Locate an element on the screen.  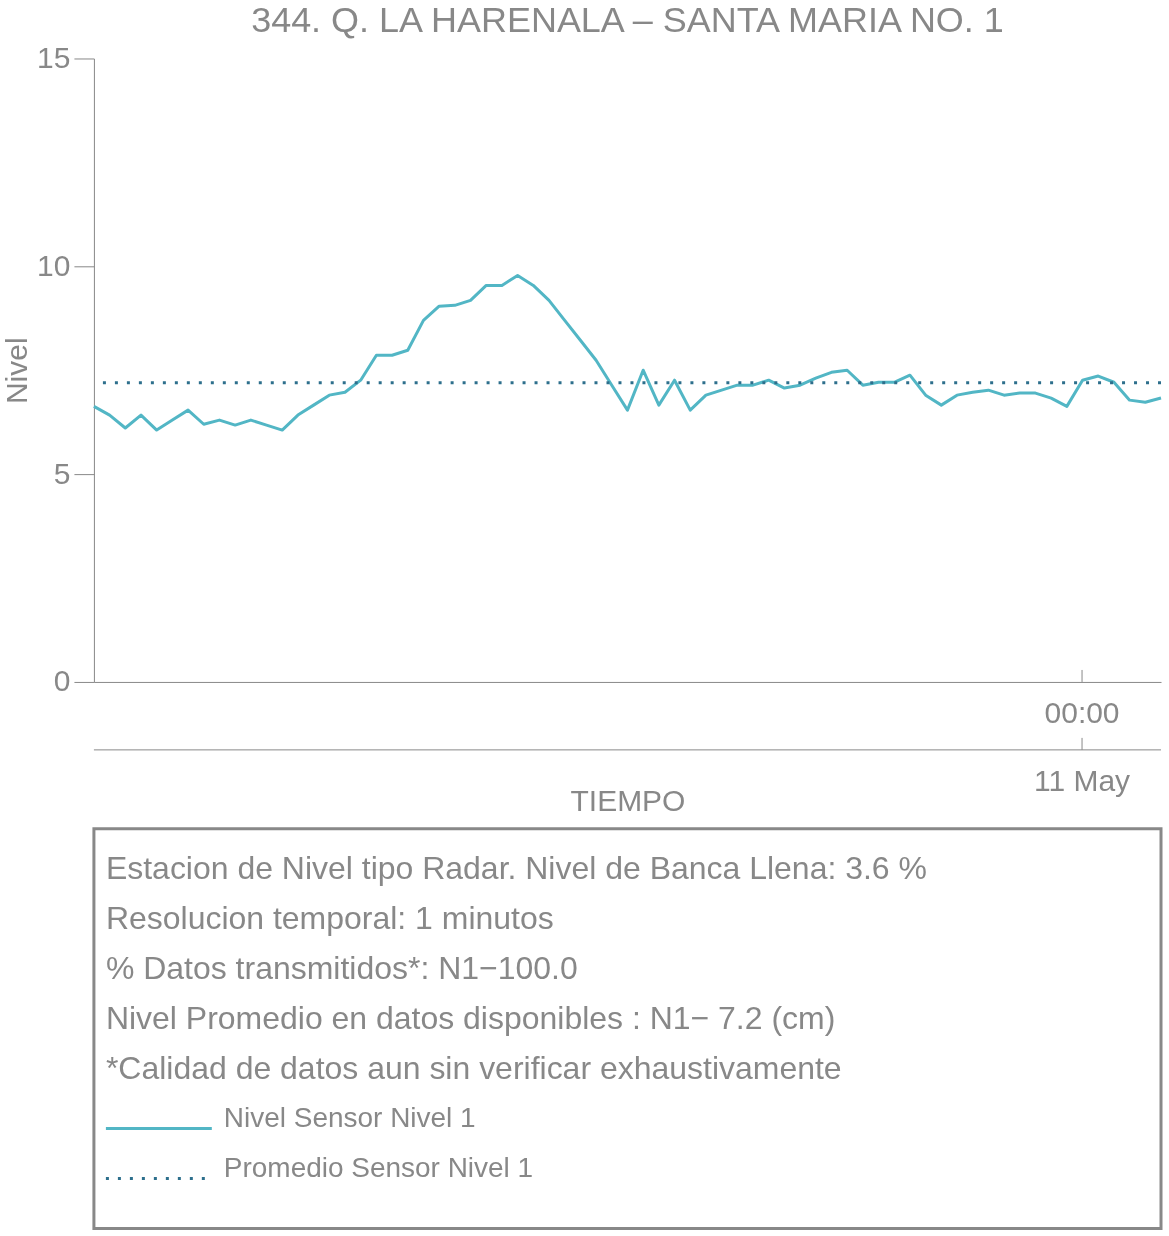
text: Resolucion temporal: 1 minutos is located at coordinates (329, 917).